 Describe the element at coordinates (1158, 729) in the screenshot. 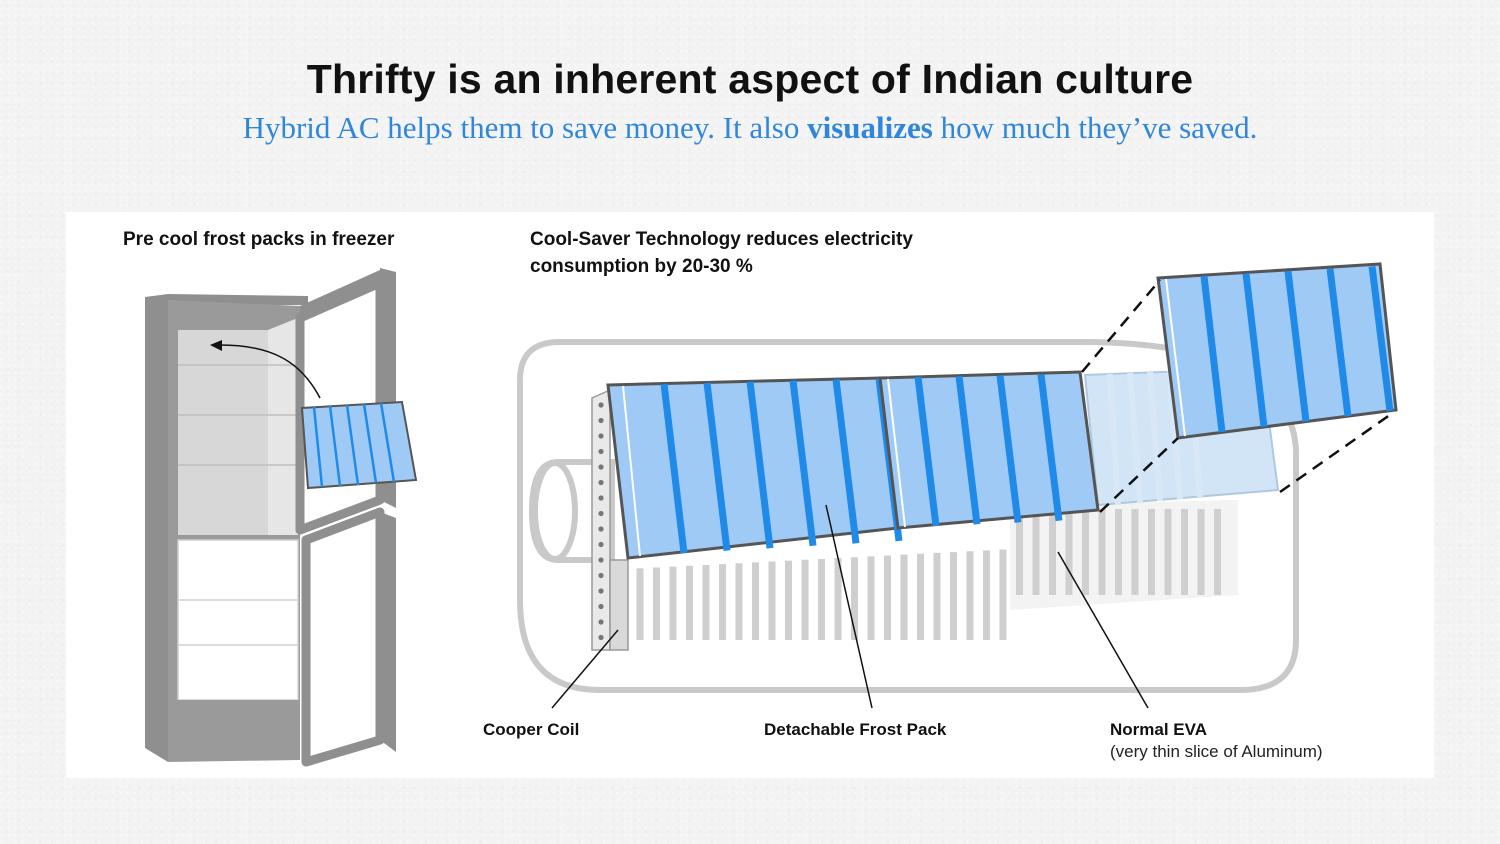

I see `callout-normal-eva: Normal EVA` at that location.